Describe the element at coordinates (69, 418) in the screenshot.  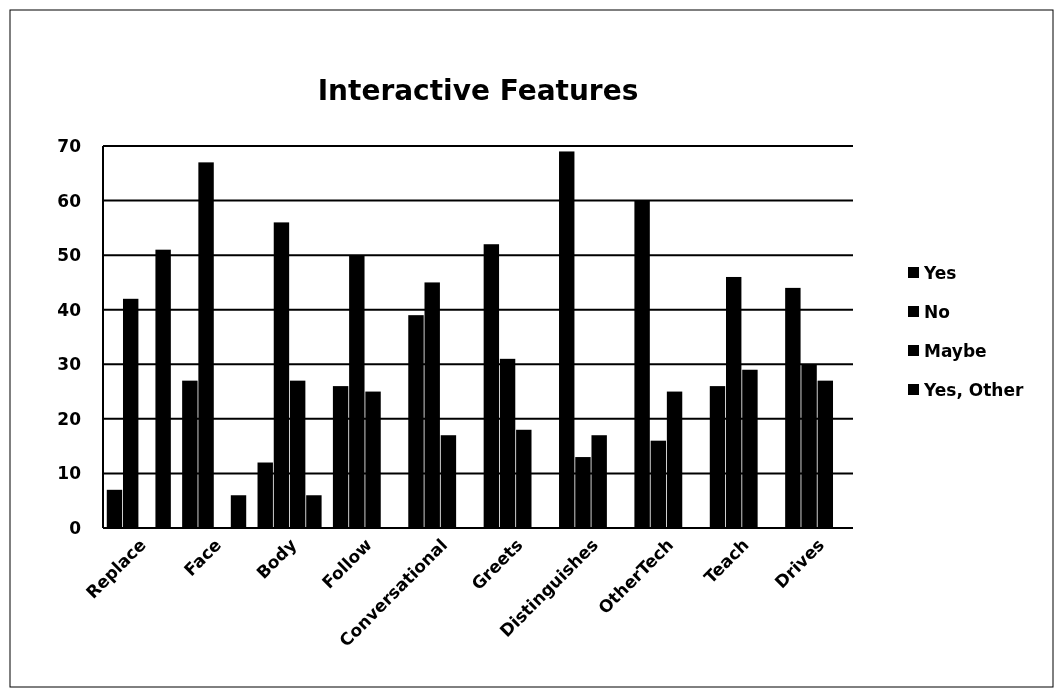
I see `y-tick-label: 20` at that location.